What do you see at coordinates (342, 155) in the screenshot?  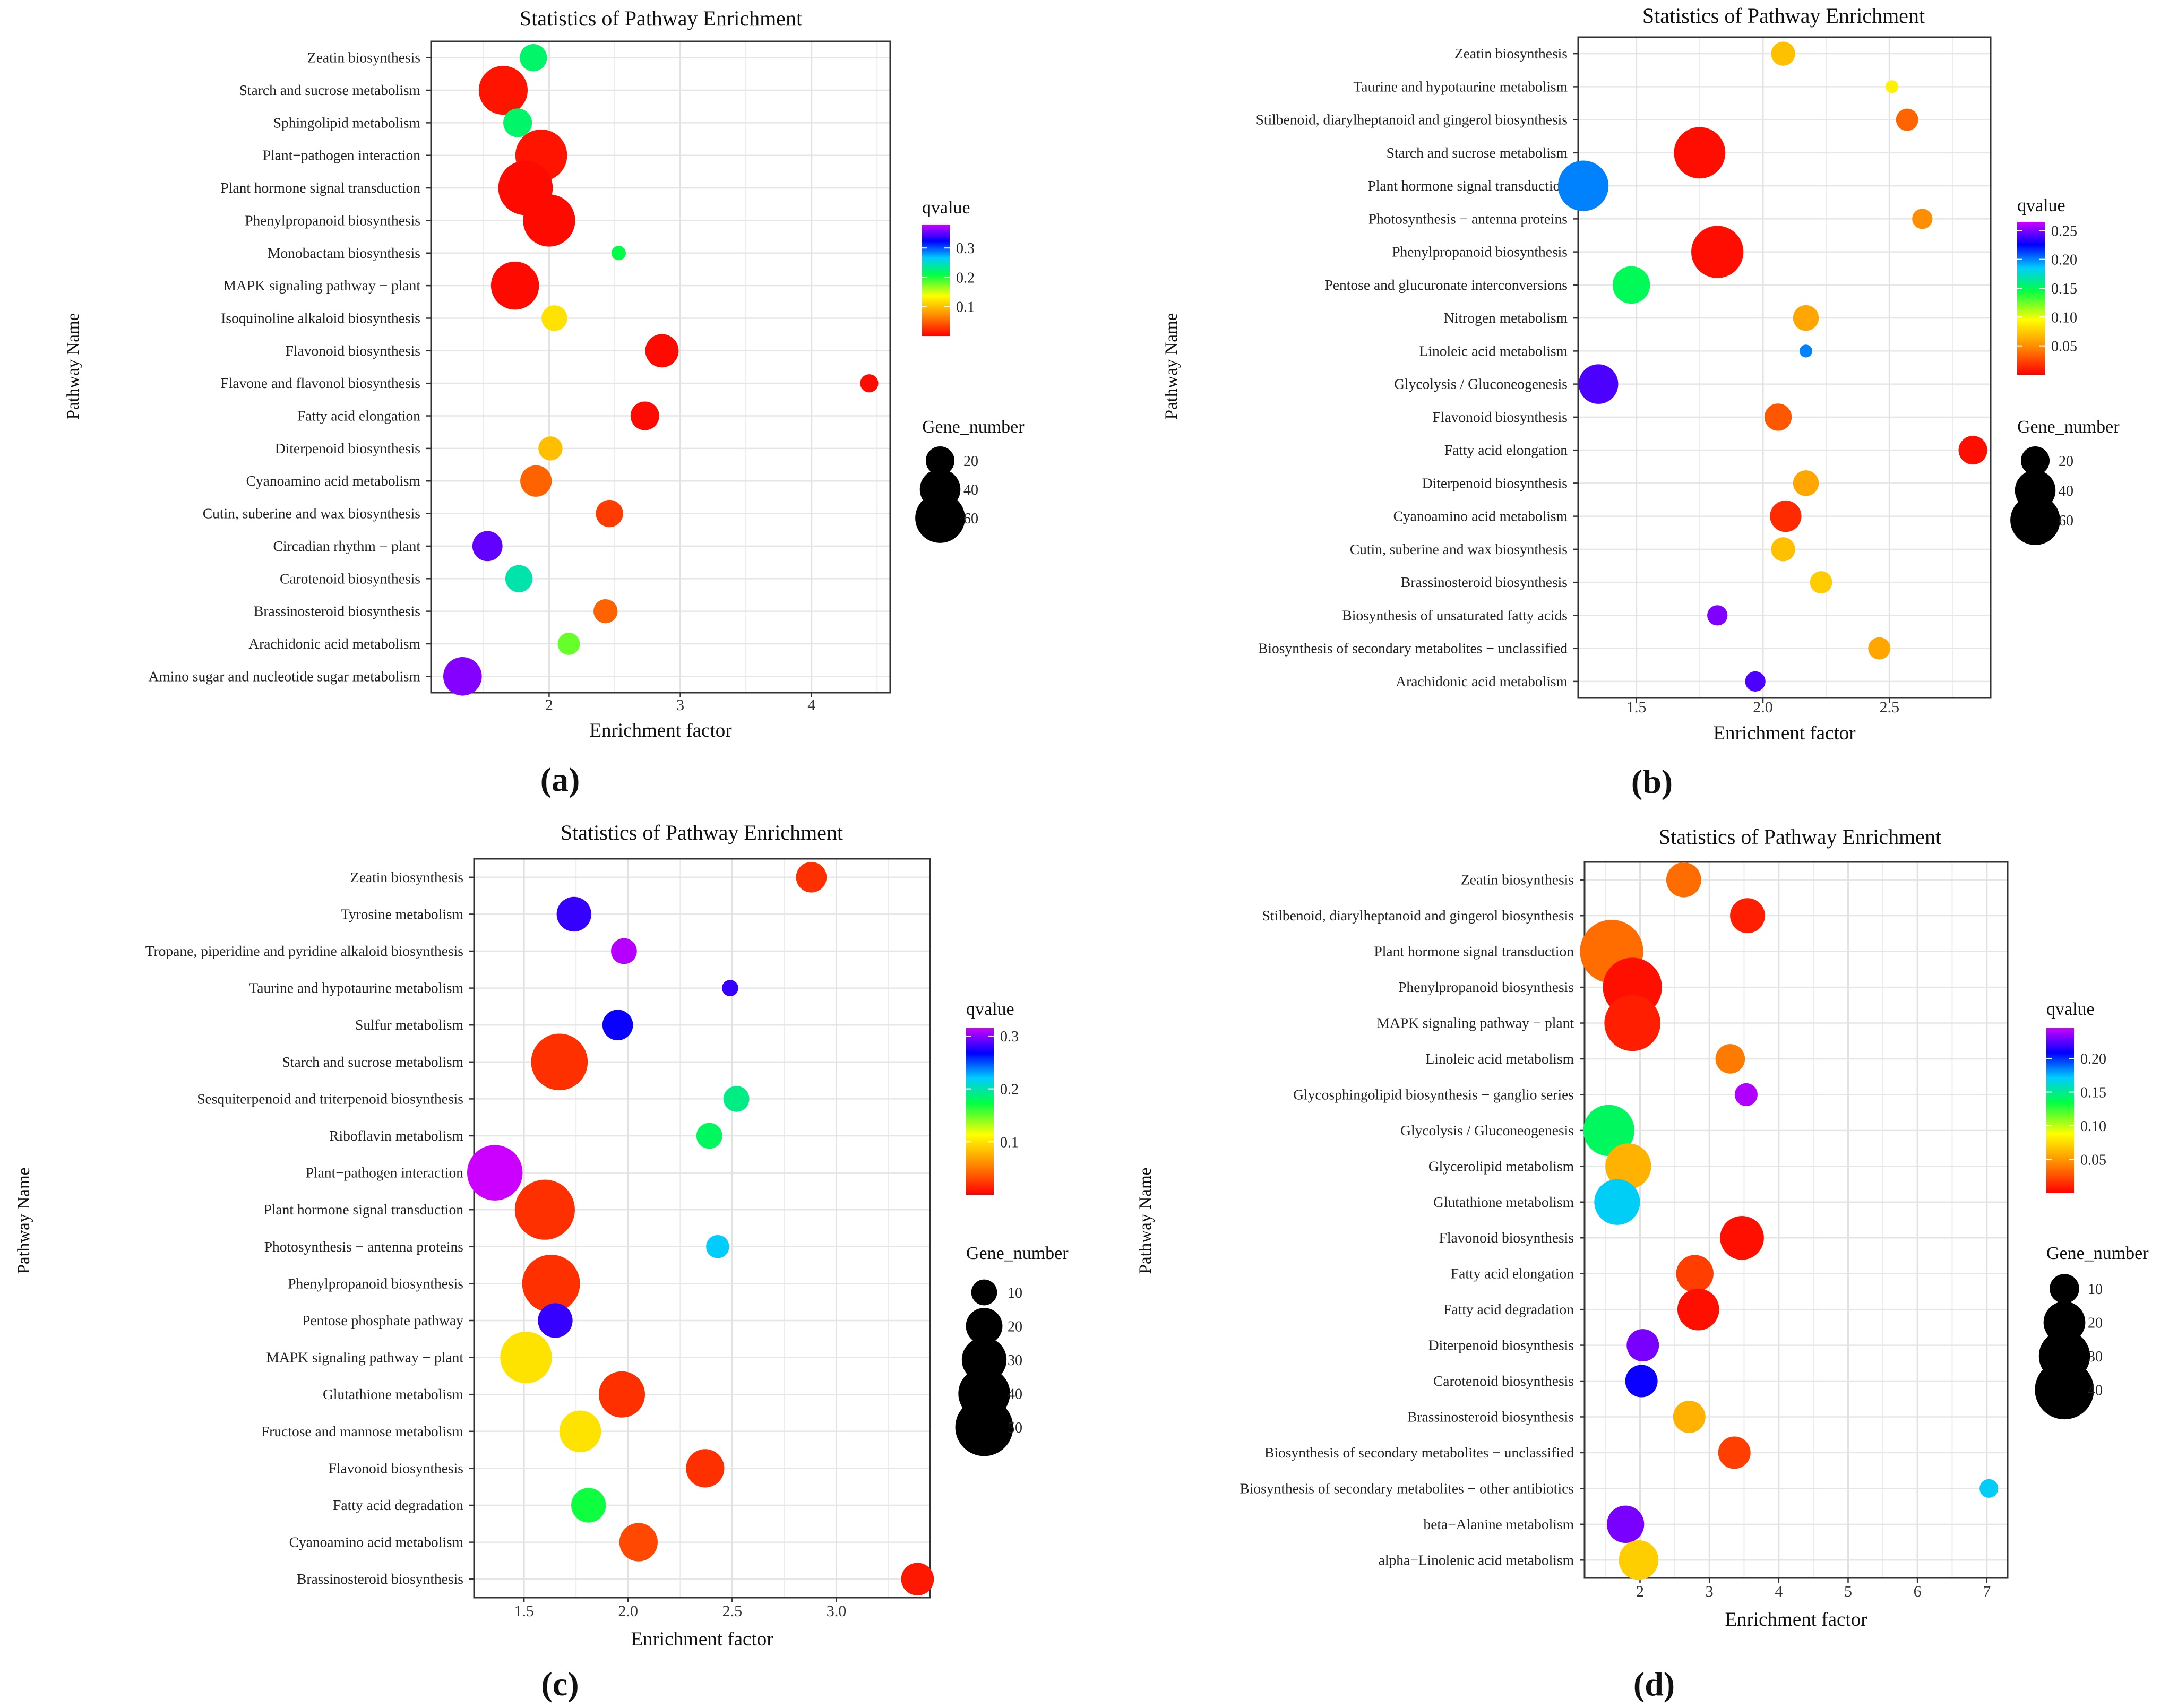 I see `y-tick-label: Plant−pathogen interaction` at bounding box center [342, 155].